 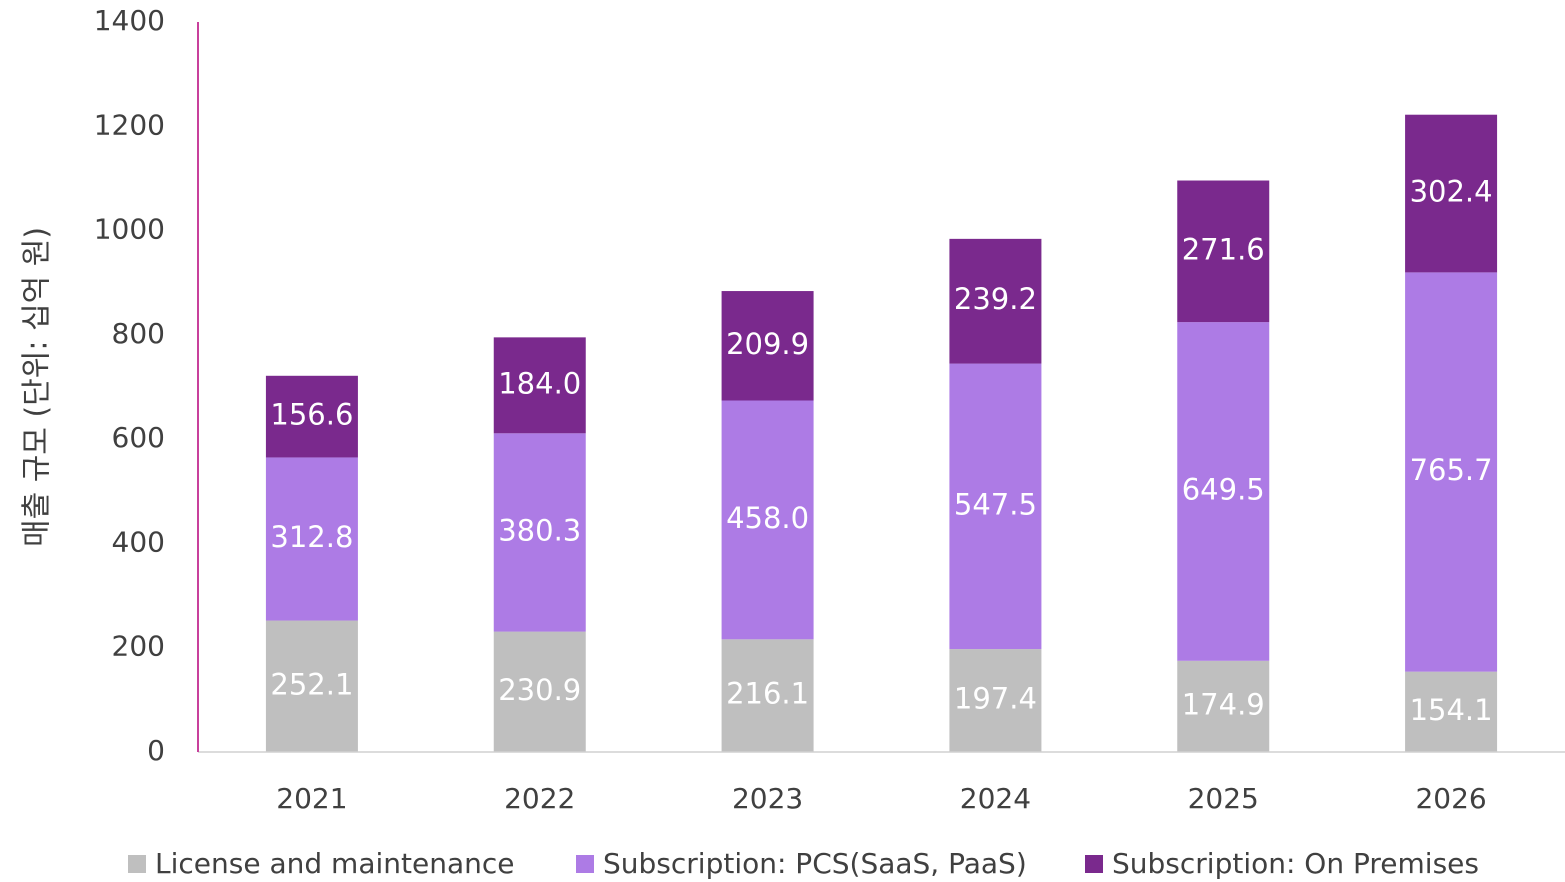 I want to click on legend-label: License and maintenance, so click(x=334, y=863).